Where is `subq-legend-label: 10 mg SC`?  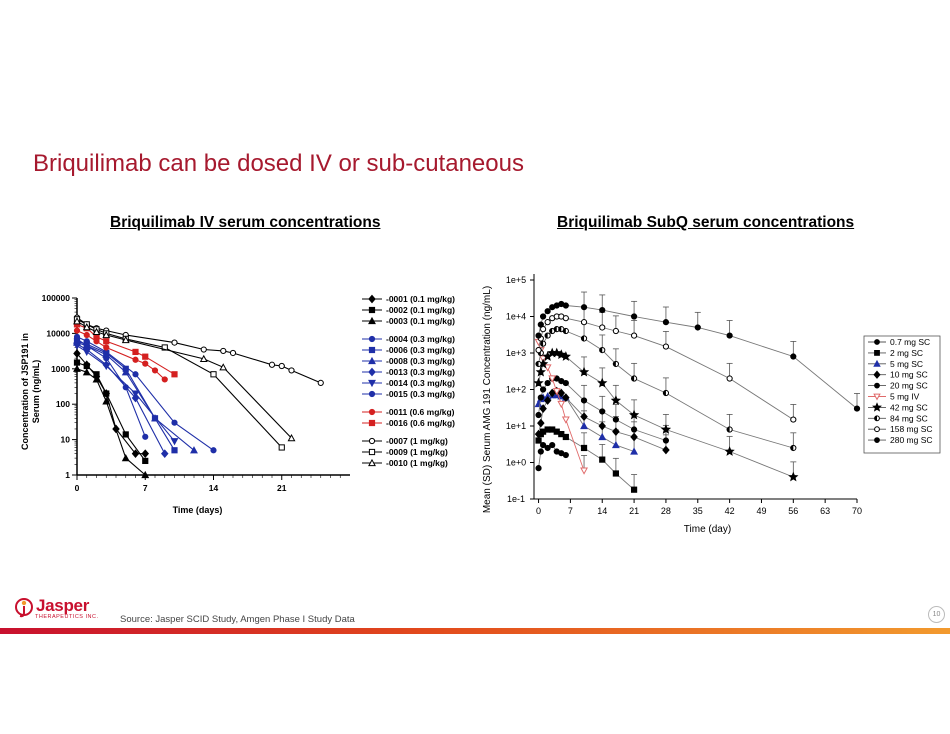
subq-legend-label: 10 mg SC is located at coordinates (909, 375).